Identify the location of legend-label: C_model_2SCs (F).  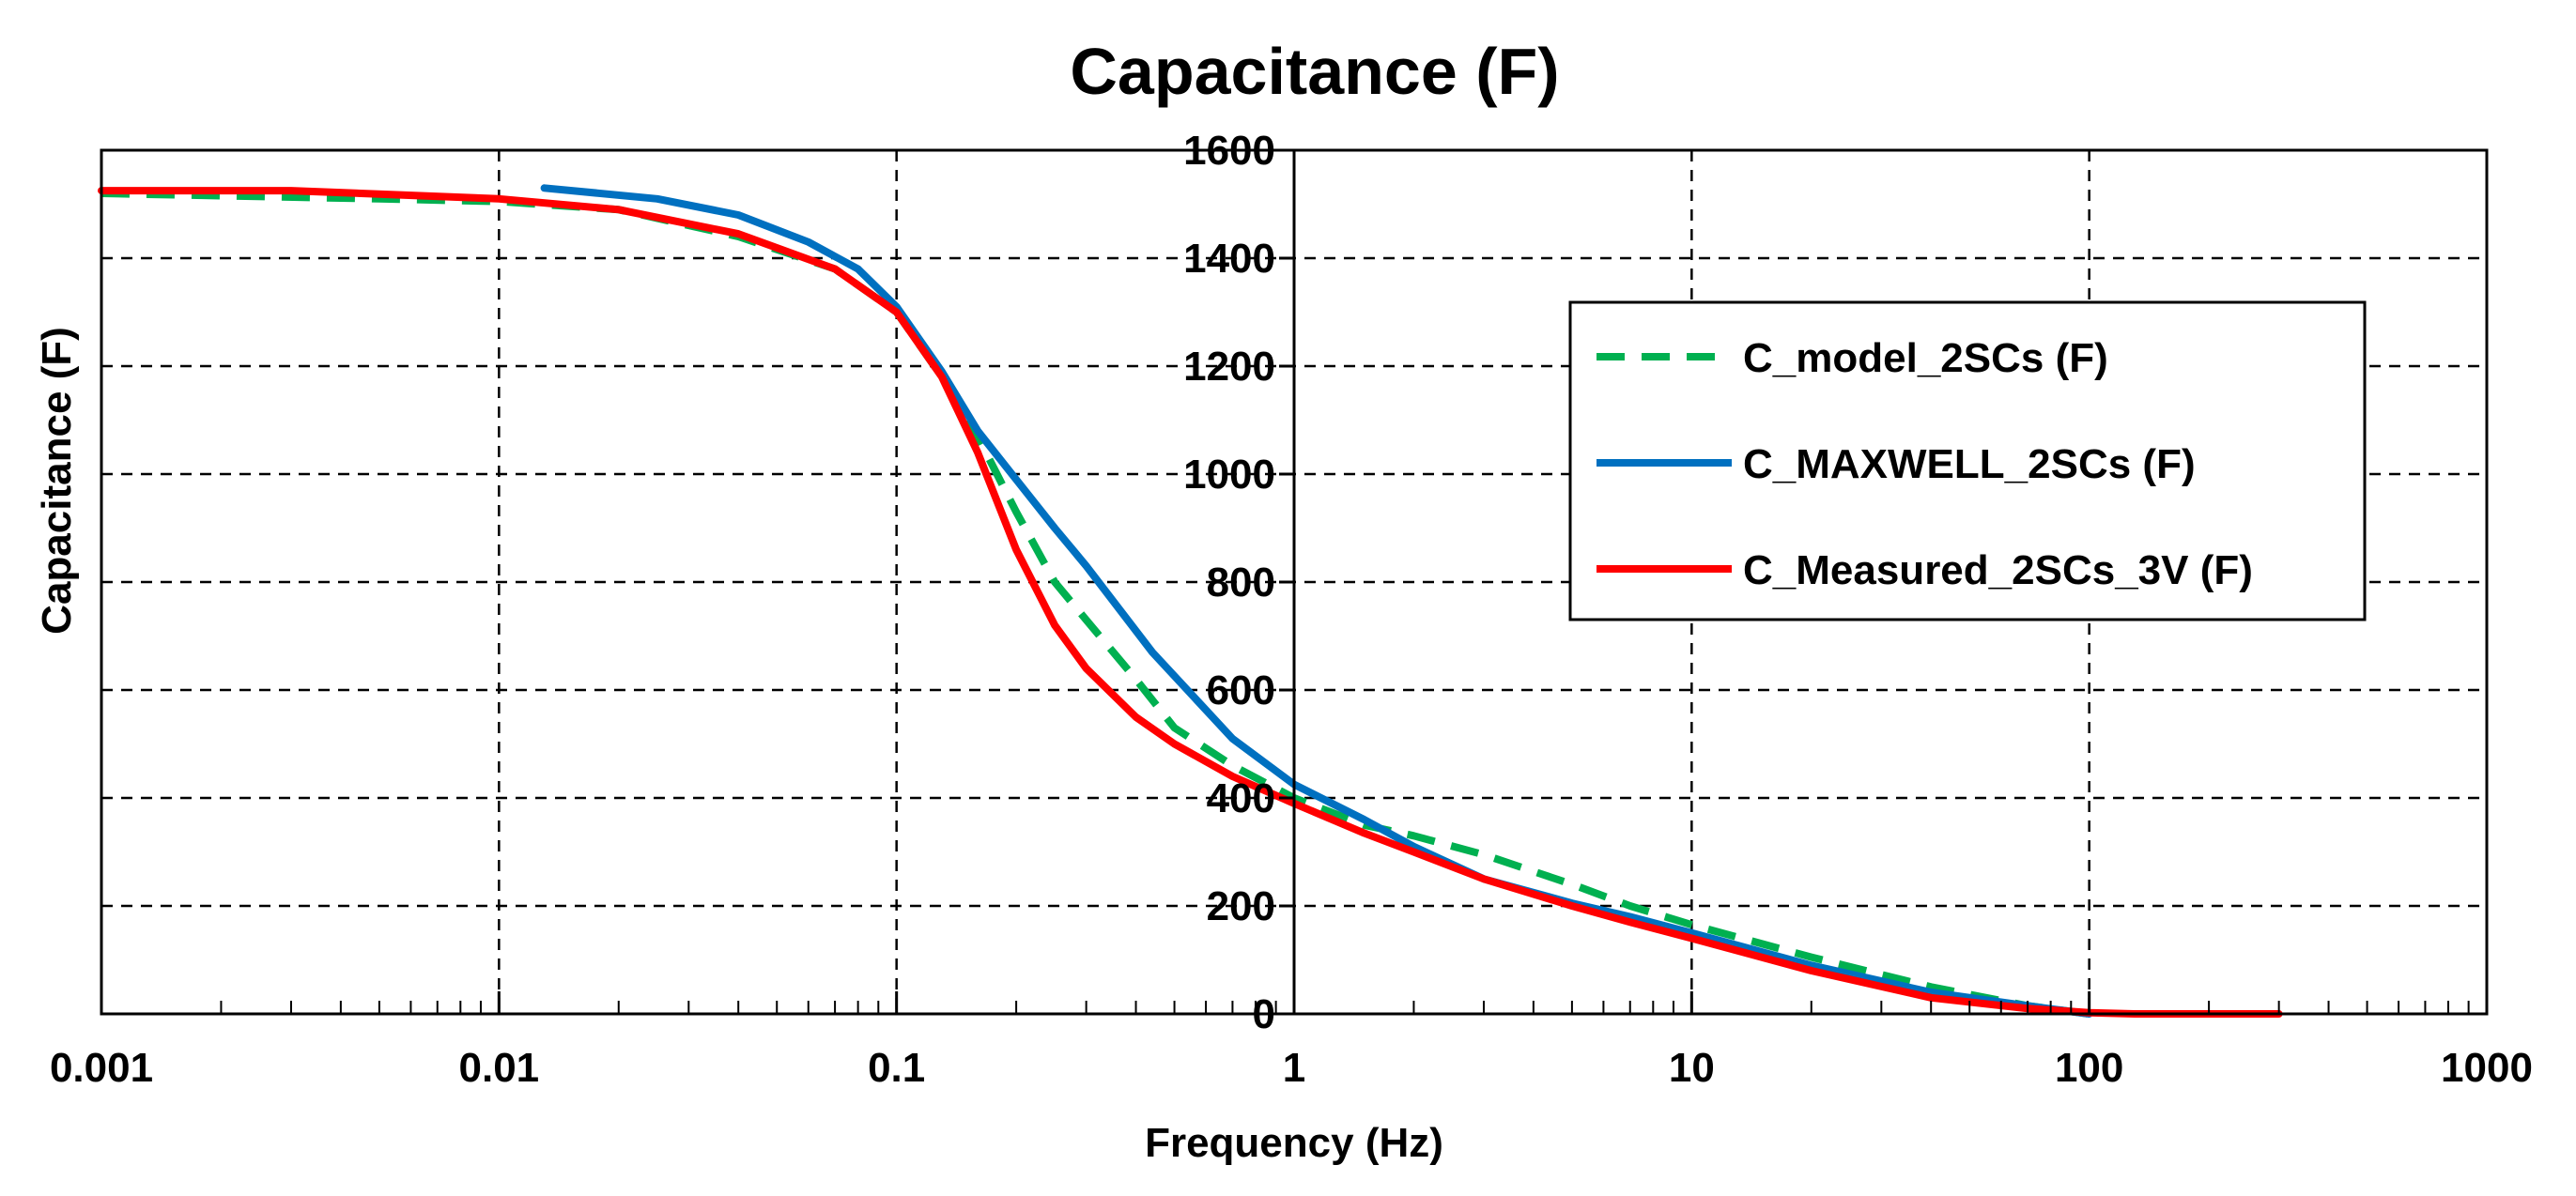
(1925, 358).